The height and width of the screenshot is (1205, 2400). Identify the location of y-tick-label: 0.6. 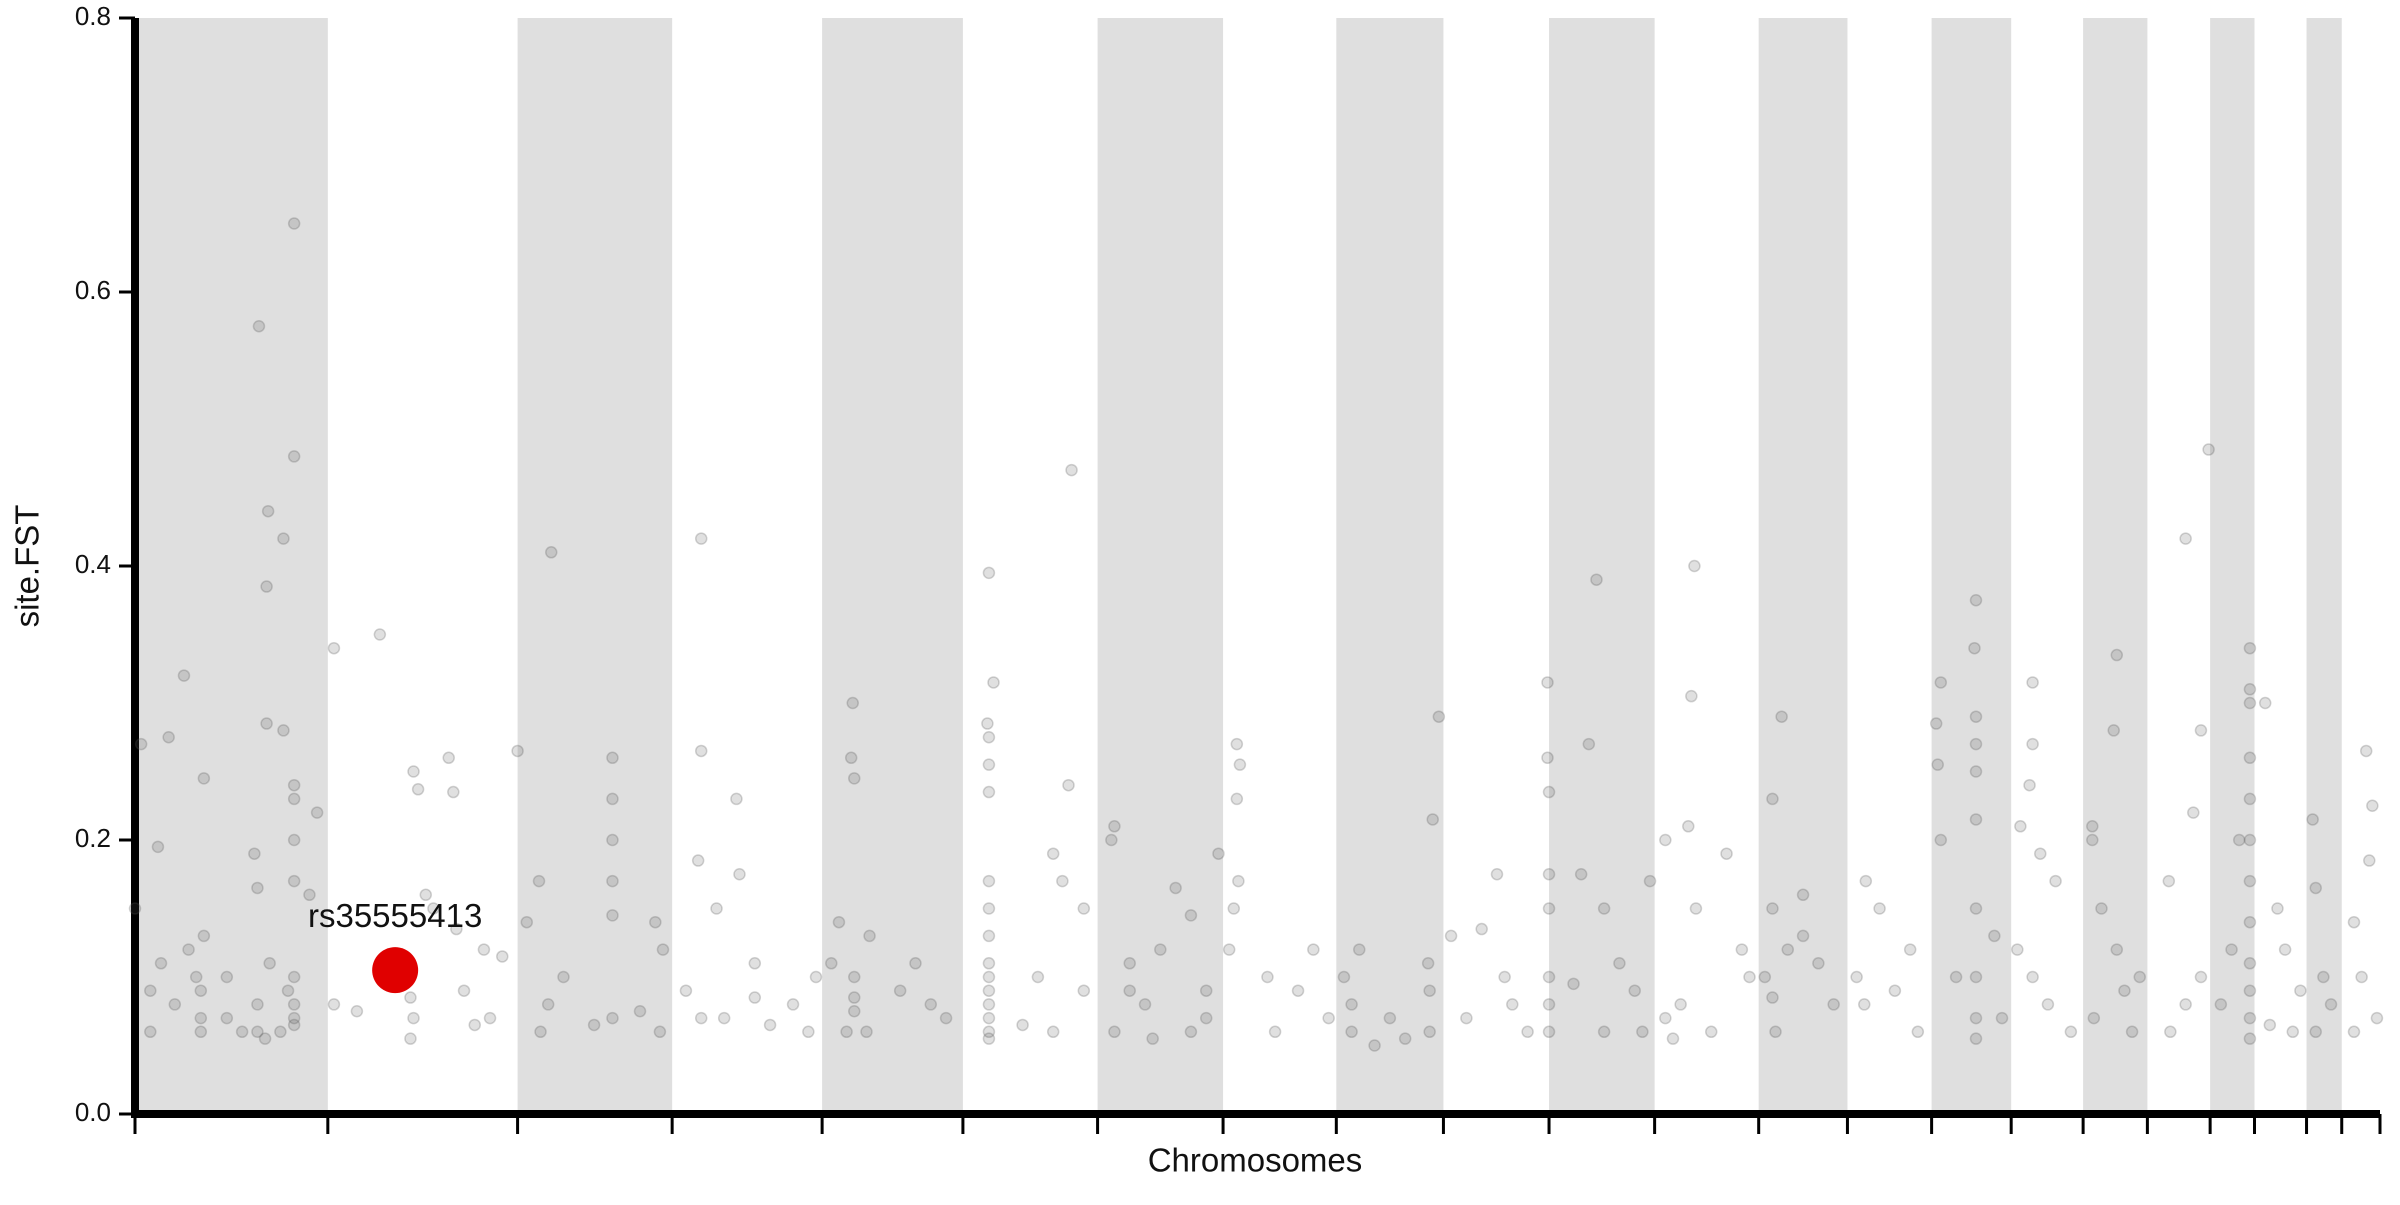
(93, 290).